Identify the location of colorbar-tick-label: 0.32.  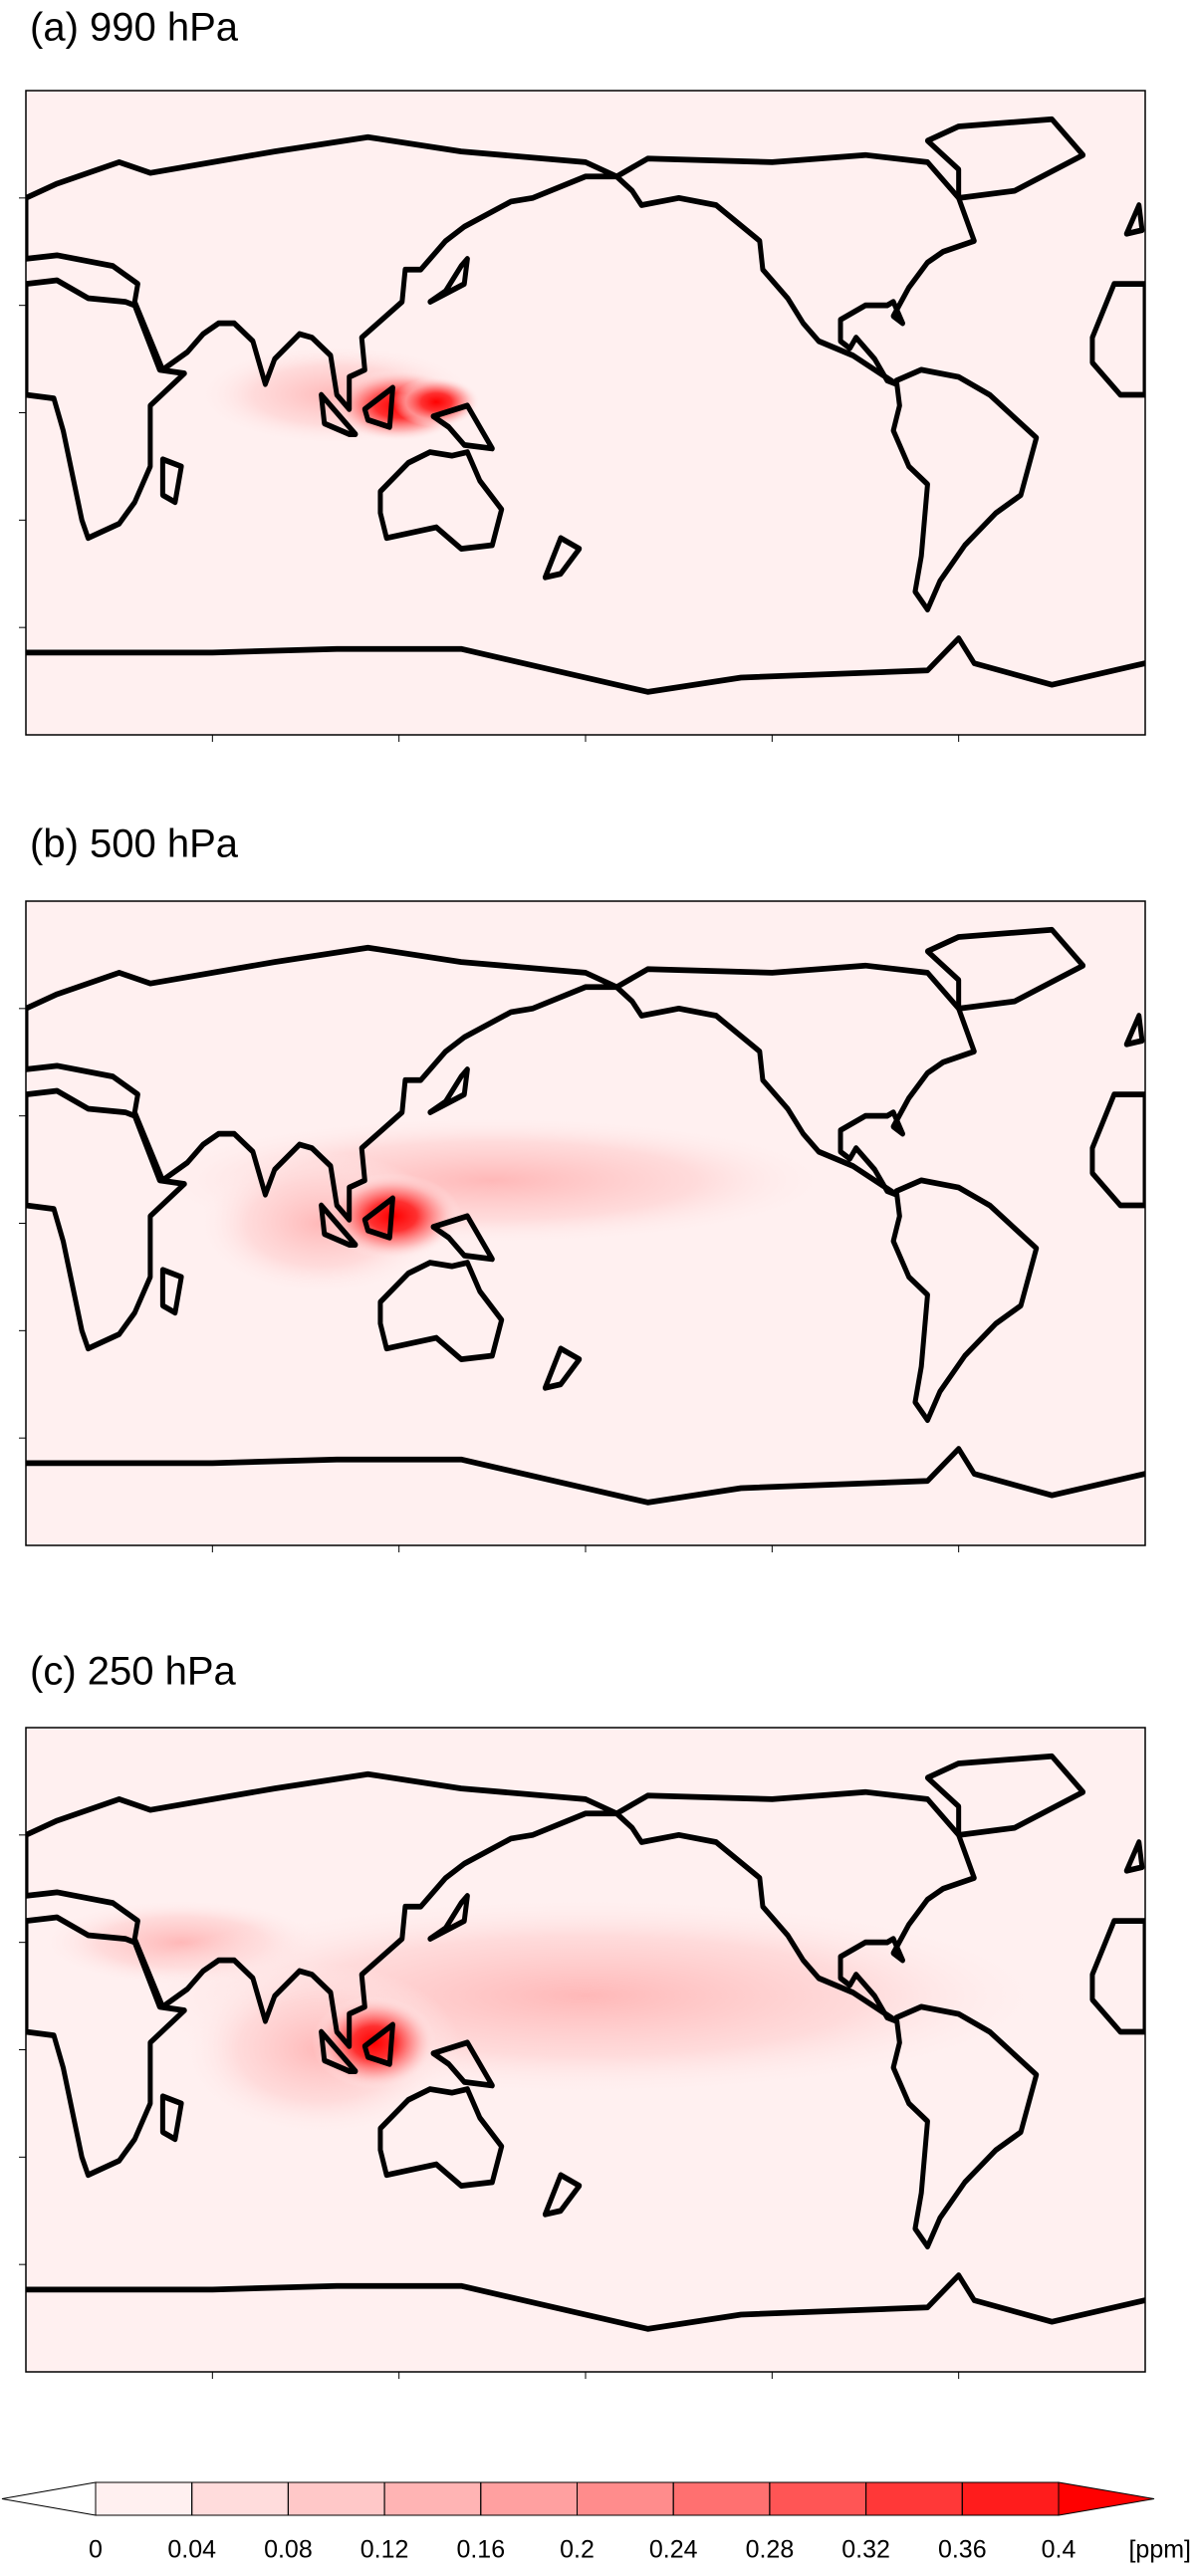
(865, 2550).